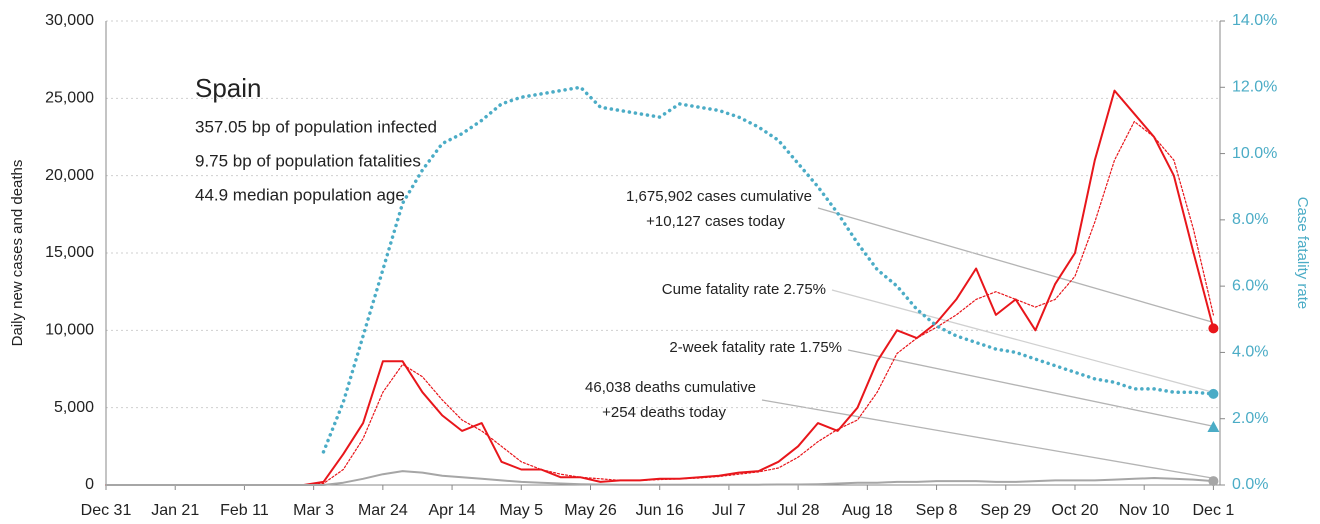 The width and height of the screenshot is (1320, 524). Describe the element at coordinates (937, 510) in the screenshot. I see `x-tick-label: Sep 8` at that location.